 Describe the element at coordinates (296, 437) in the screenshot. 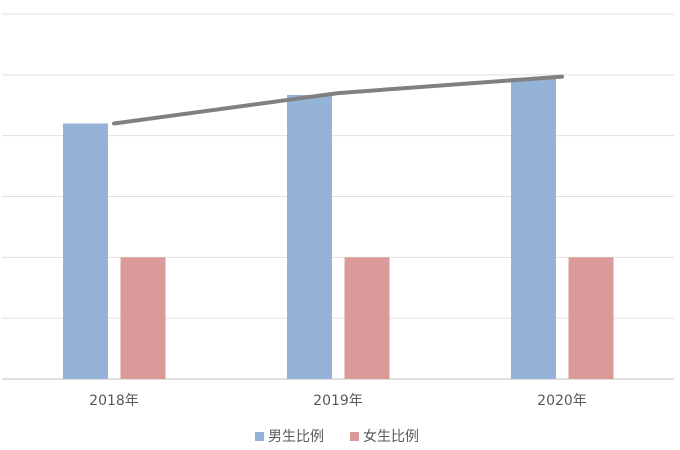

I see `legend-label: 男生比例` at that location.